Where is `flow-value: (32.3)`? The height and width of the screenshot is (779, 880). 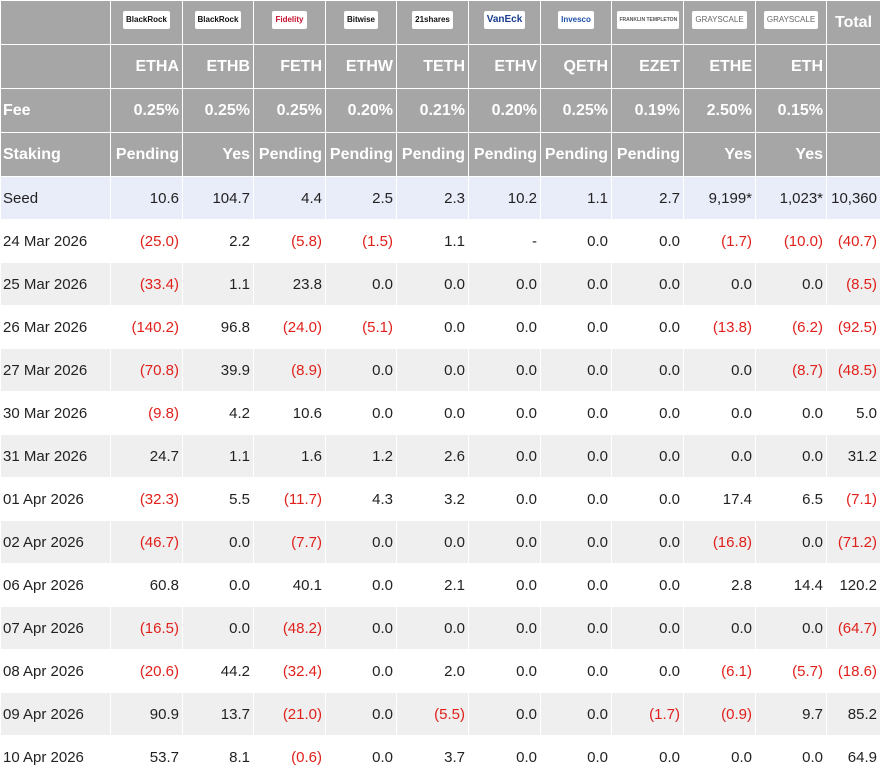 flow-value: (32.3) is located at coordinates (147, 499).